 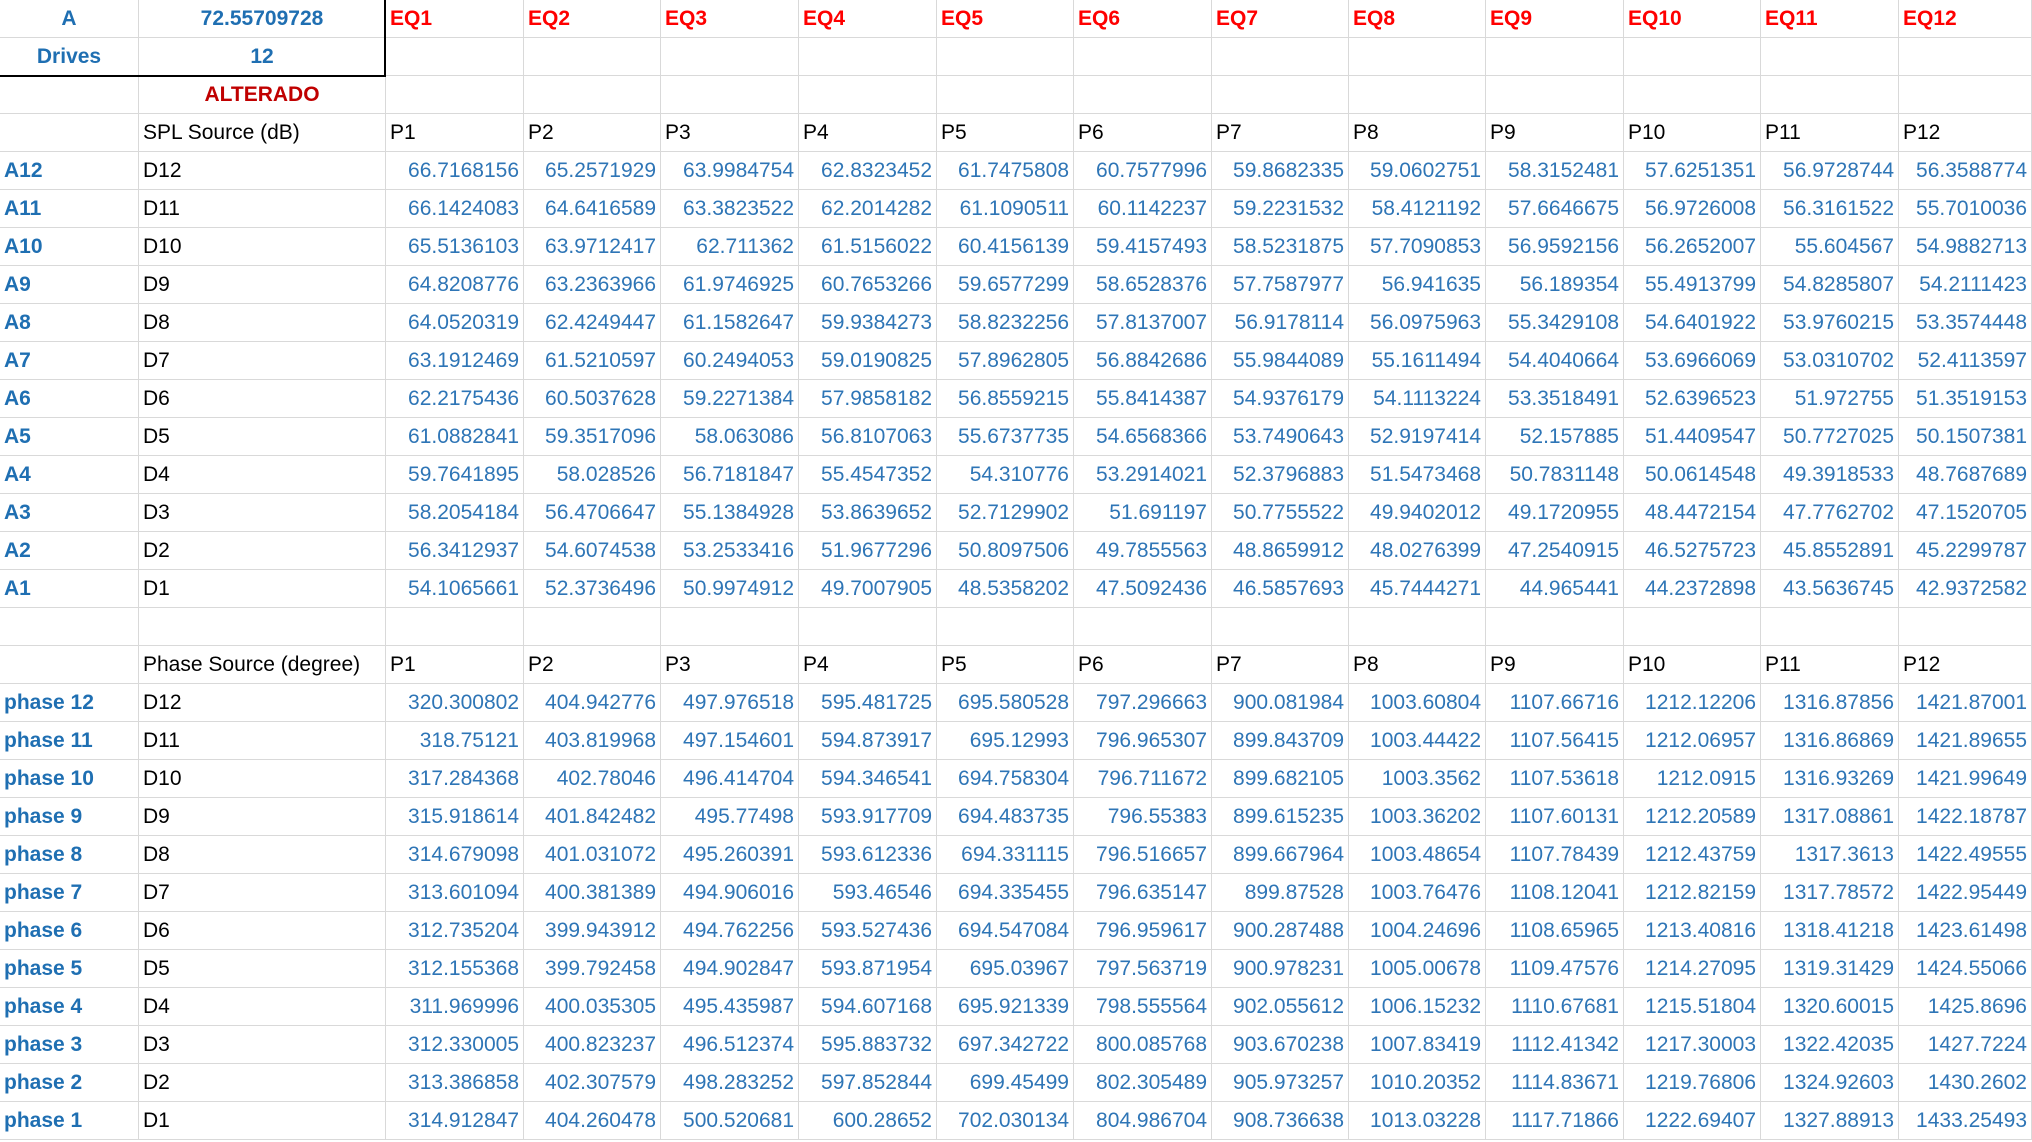 What do you see at coordinates (1692, 361) in the screenshot?
I see `spl-value-cell: 53.6966069` at bounding box center [1692, 361].